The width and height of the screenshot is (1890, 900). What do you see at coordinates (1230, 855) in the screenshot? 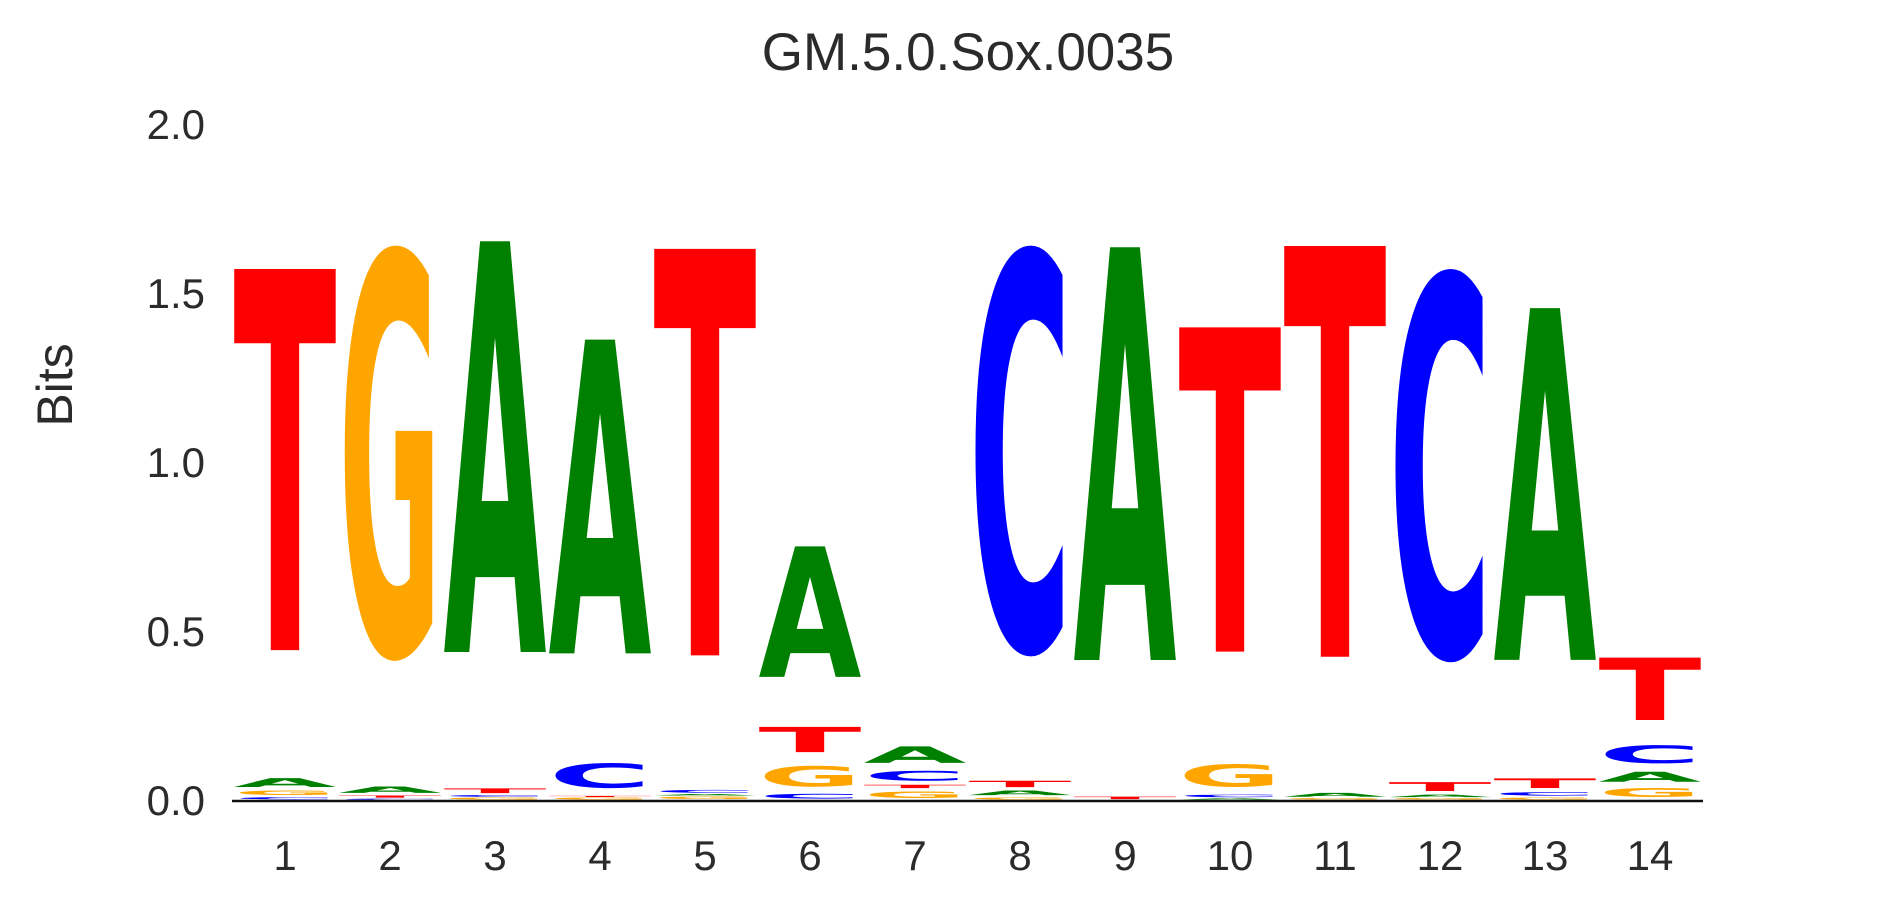
I see `x-tick-label: 10` at bounding box center [1230, 855].